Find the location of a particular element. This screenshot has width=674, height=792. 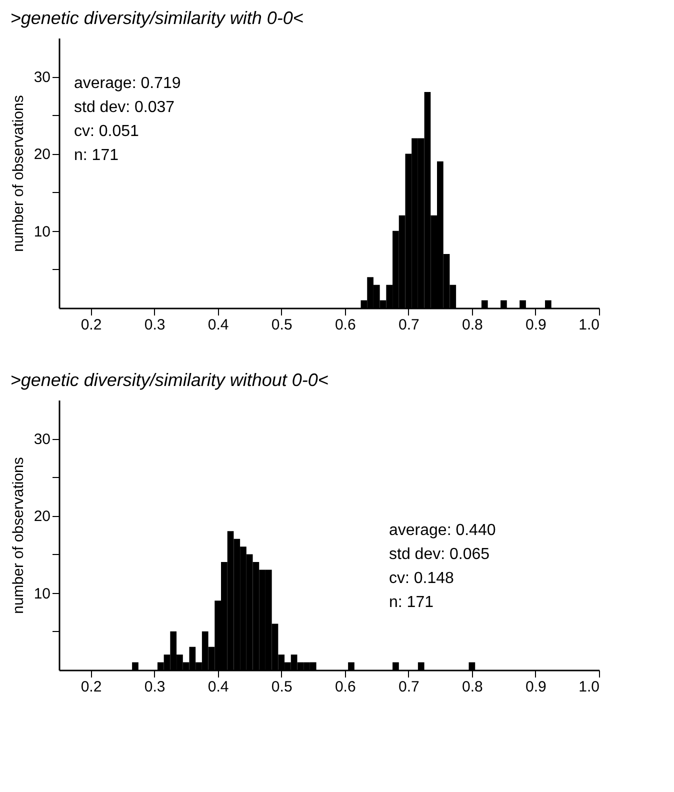

chart-title: >genetic diversity/similarity with 0-0< is located at coordinates (157, 18).